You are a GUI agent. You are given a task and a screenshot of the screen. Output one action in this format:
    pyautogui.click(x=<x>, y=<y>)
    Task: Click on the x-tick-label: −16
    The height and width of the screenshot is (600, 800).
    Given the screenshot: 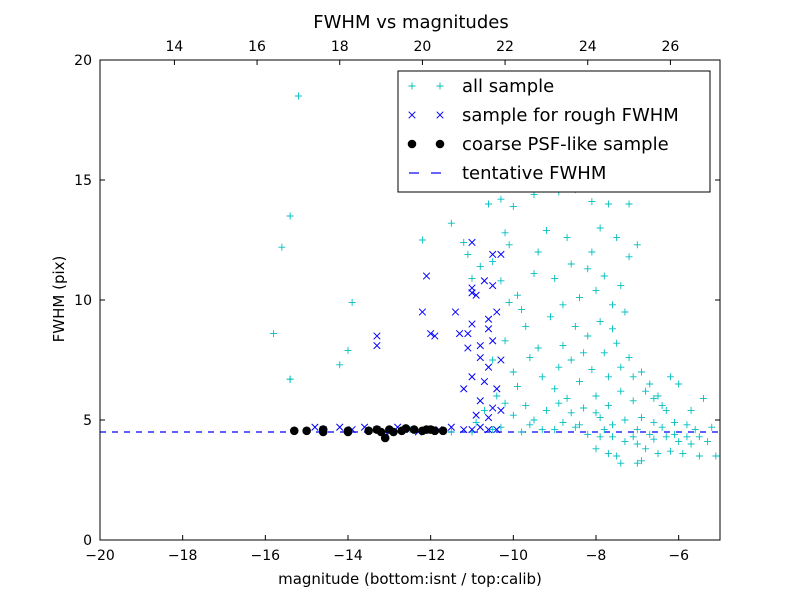 What is the action you would take?
    pyautogui.click(x=266, y=556)
    